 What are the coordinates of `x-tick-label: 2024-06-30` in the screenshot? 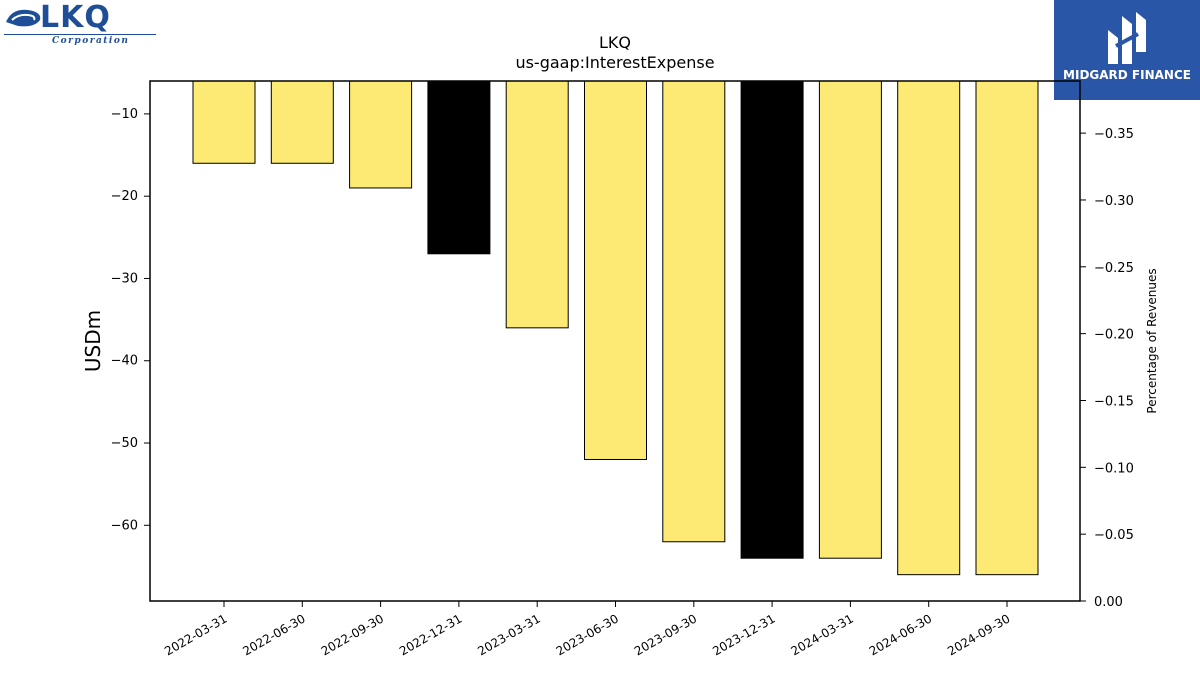 It's located at (900, 634).